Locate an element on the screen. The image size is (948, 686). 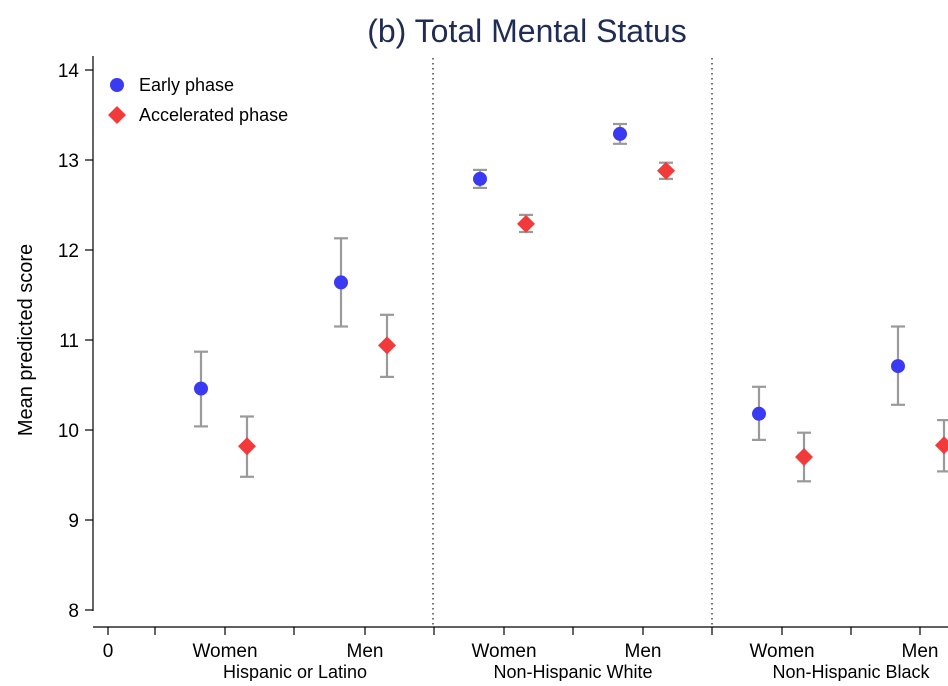
legend-label: Early phase is located at coordinates (186, 85).